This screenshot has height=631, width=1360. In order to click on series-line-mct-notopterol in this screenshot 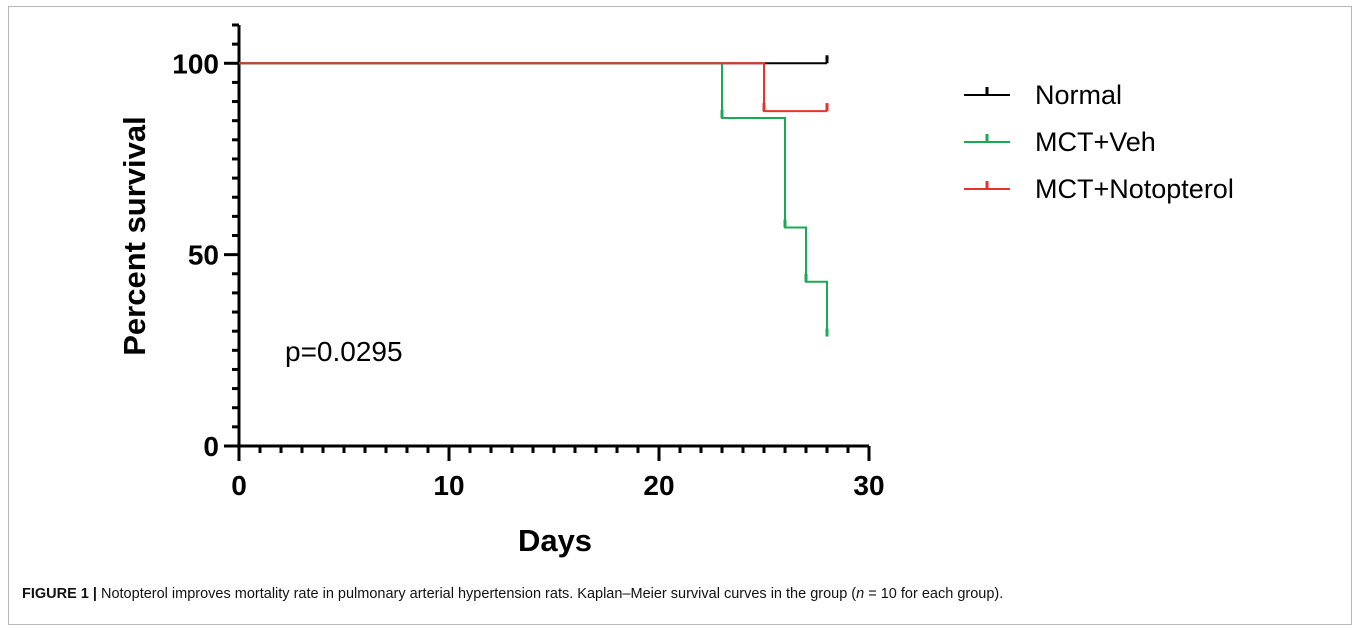, I will do `click(533, 87)`.